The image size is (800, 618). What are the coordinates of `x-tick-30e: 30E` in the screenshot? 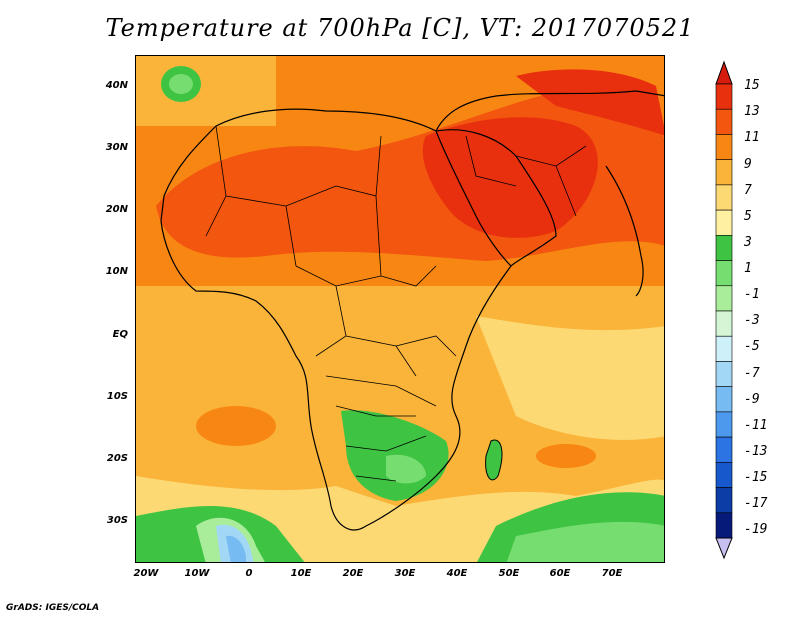 It's located at (405, 573).